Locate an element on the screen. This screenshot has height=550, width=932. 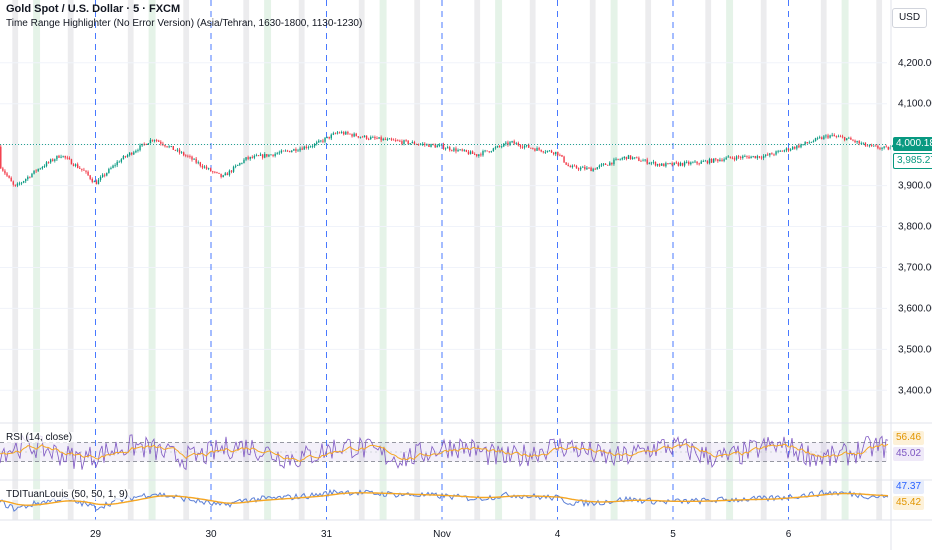
currency-button: USD is located at coordinates (909, 18).